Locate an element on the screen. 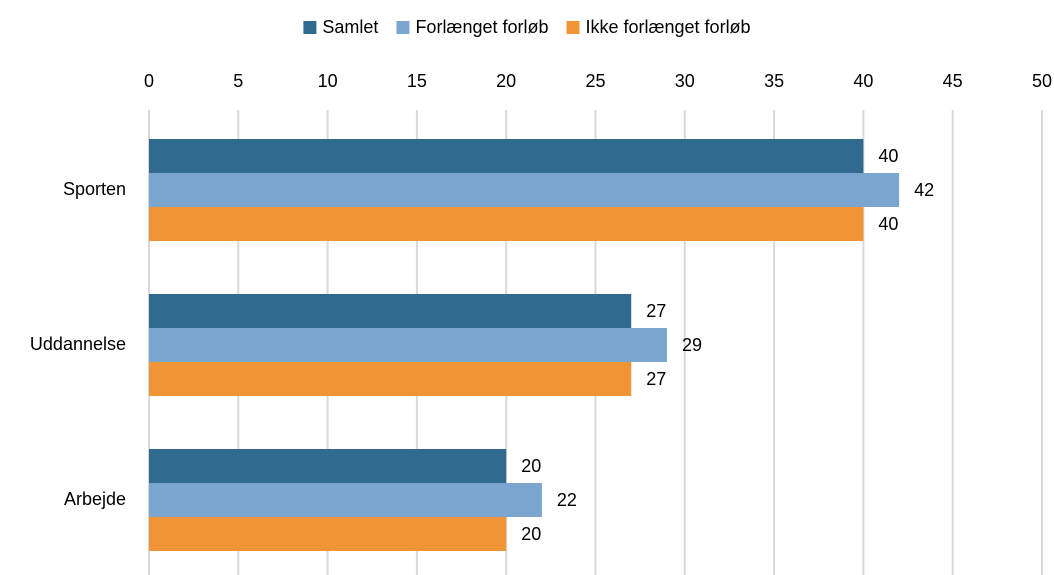 The image size is (1054, 575). legend-label: Samlet is located at coordinates (350, 27).